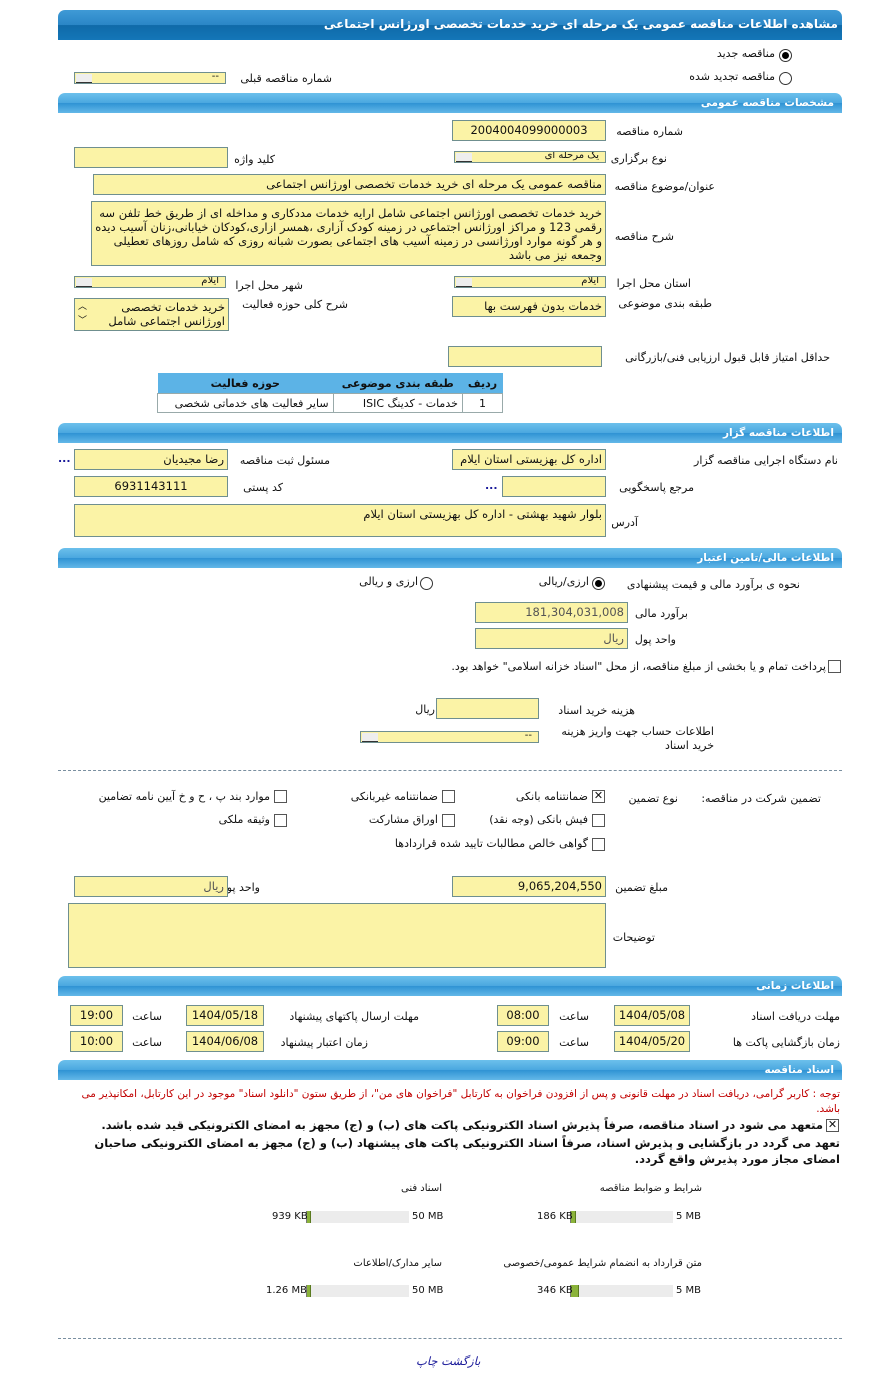 The height and width of the screenshot is (1380, 895). I want to click on clause-items-checkbox, so click(280, 796).